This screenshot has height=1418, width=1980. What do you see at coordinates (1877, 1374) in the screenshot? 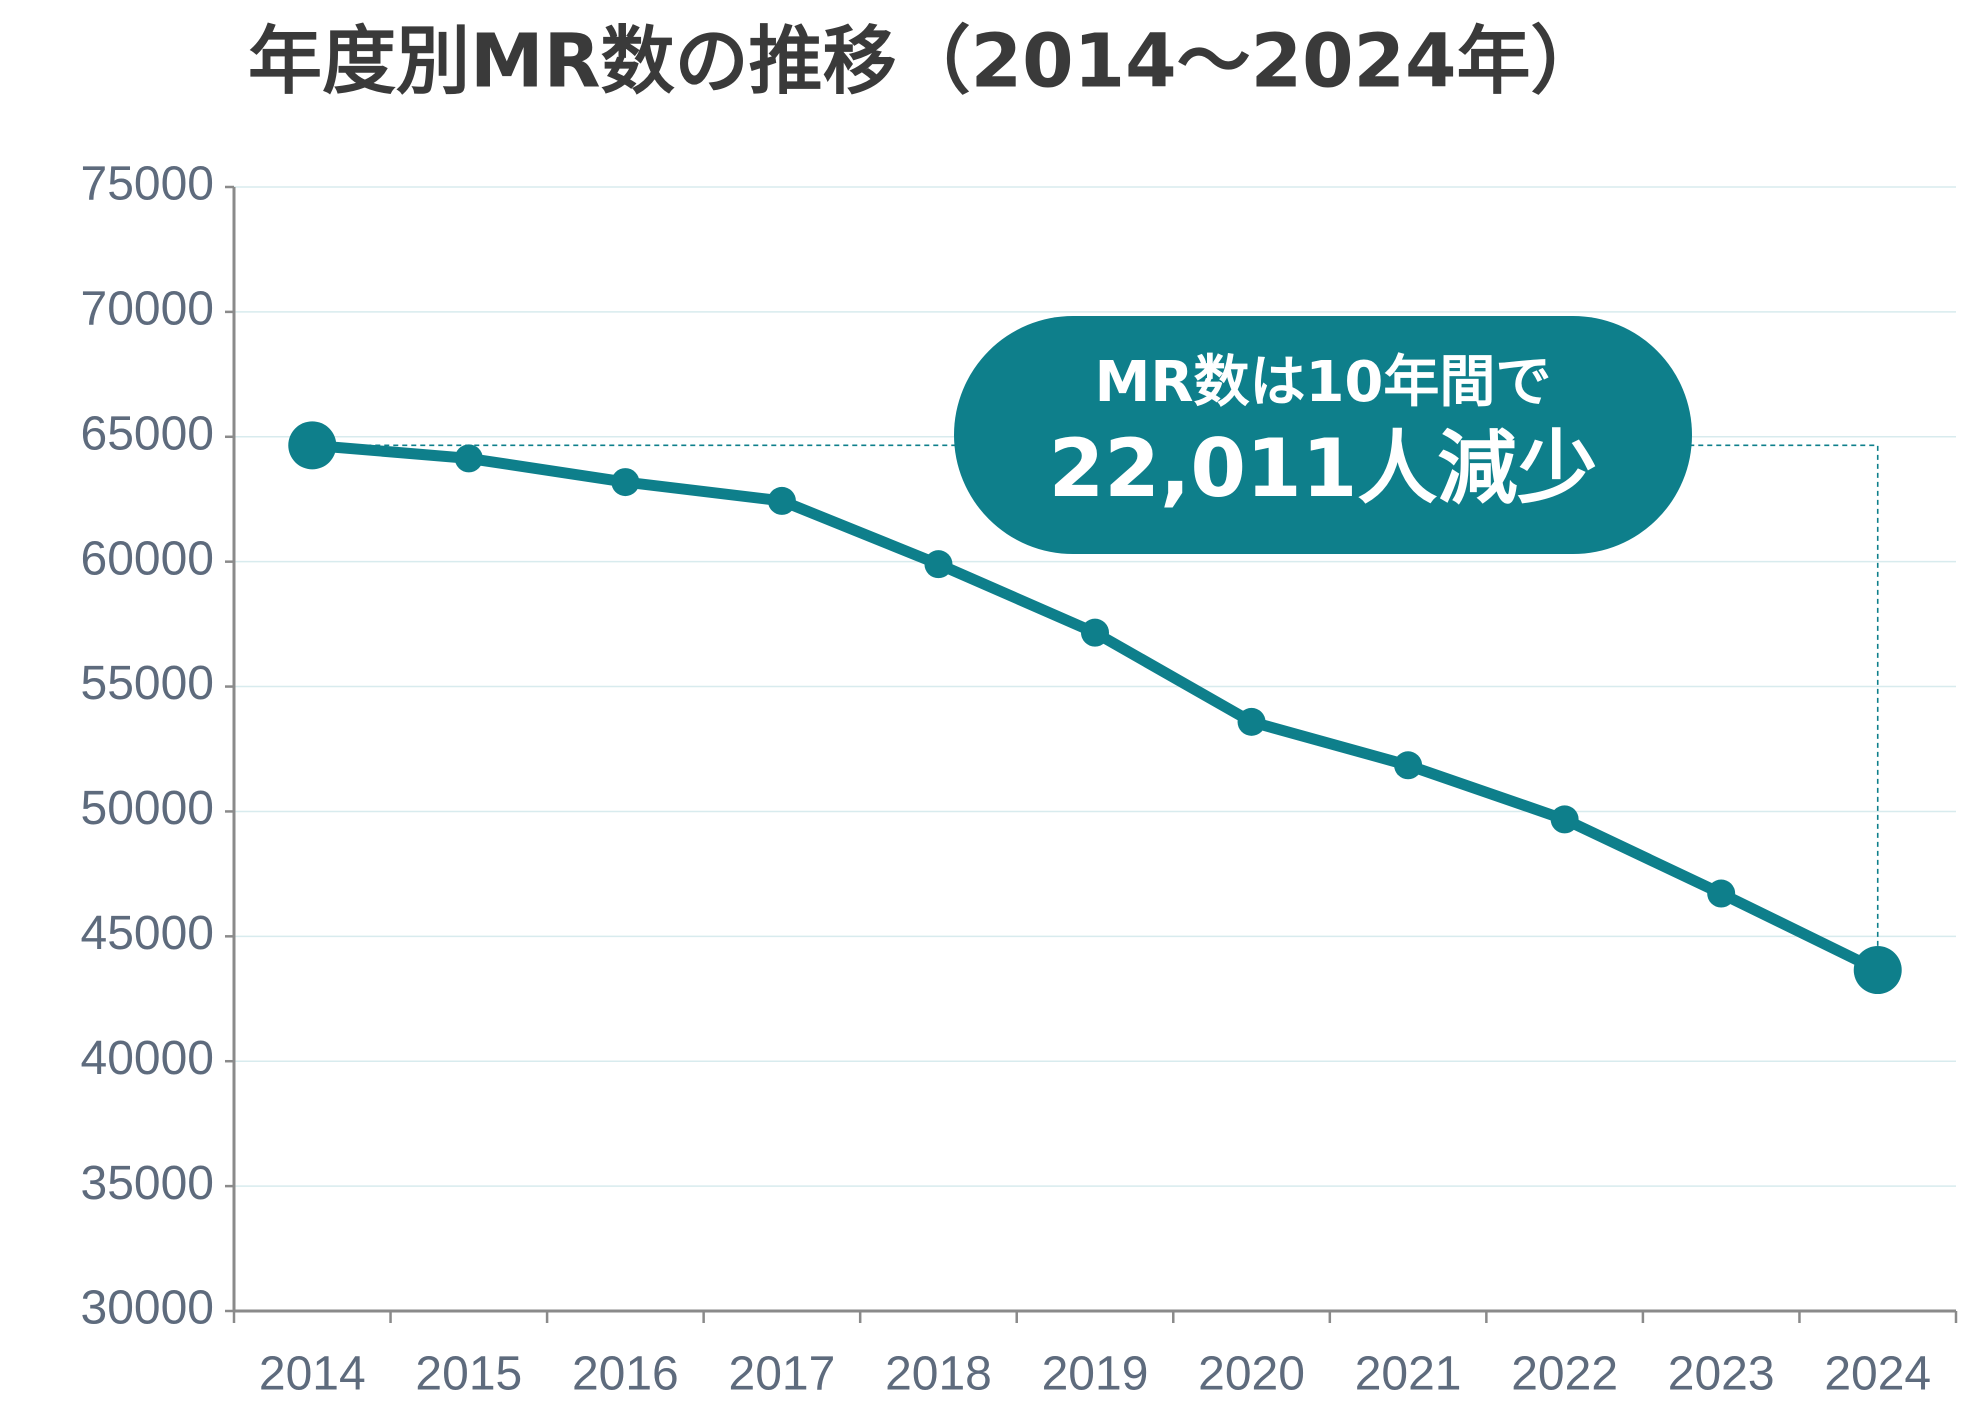
I see `x-tick-label: 2024` at bounding box center [1877, 1374].